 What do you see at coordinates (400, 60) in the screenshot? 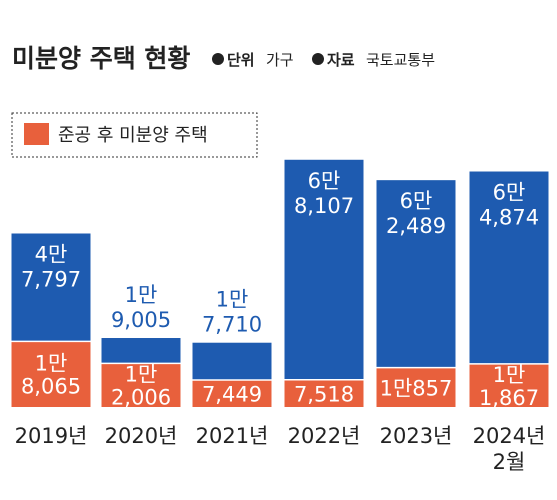
I see `source-value: 국토교통부` at bounding box center [400, 60].